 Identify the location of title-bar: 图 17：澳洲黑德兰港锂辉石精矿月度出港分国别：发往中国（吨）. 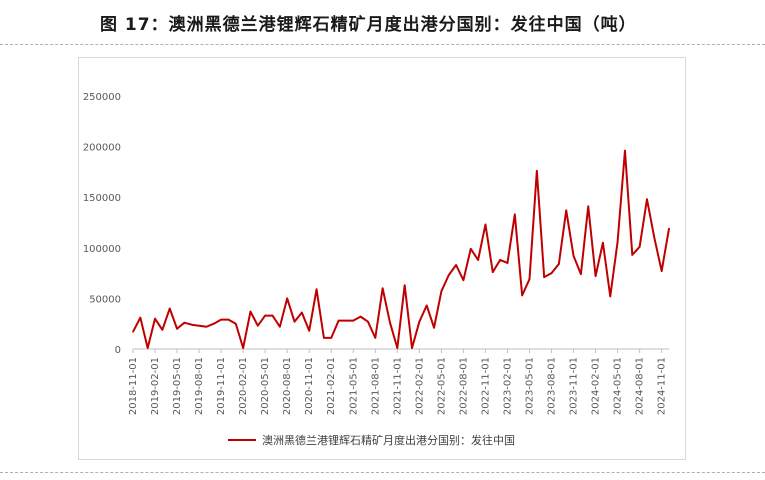
(382, 22).